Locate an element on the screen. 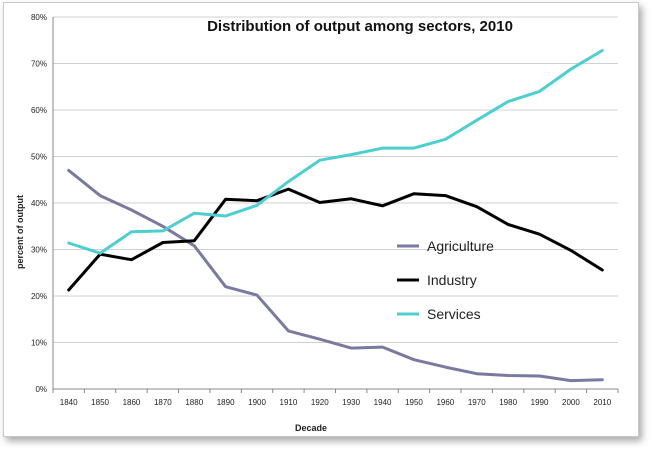 The image size is (654, 456). y-tick-label: 30% is located at coordinates (39, 250).